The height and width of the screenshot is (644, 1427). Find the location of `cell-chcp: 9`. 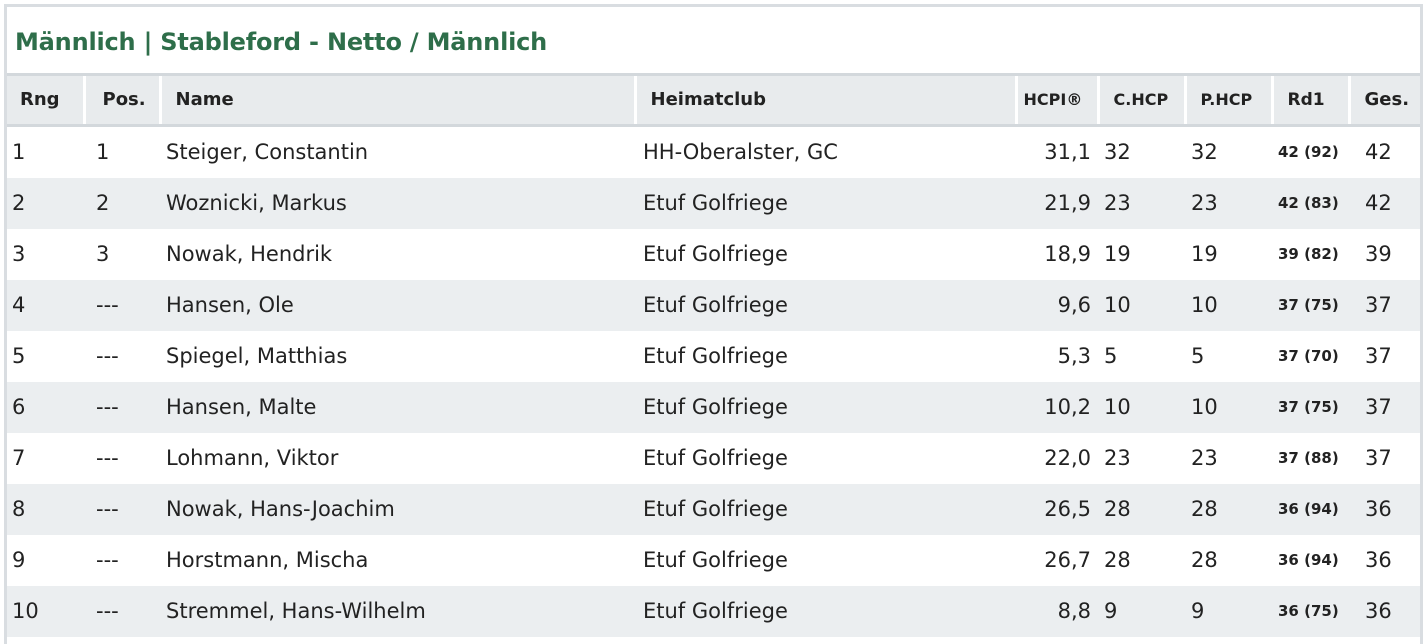

cell-chcp: 9 is located at coordinates (1141, 611).